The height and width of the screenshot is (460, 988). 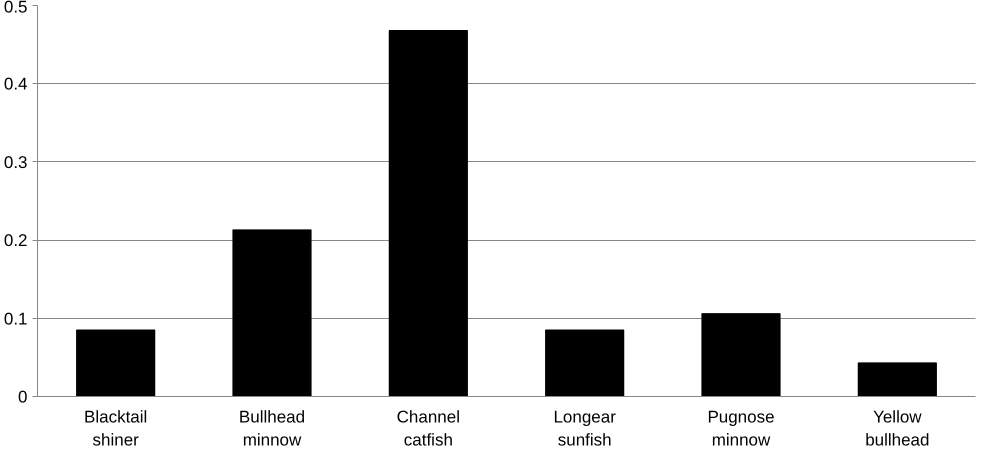 What do you see at coordinates (16, 162) in the screenshot?
I see `y-tick-label: 0.3` at bounding box center [16, 162].